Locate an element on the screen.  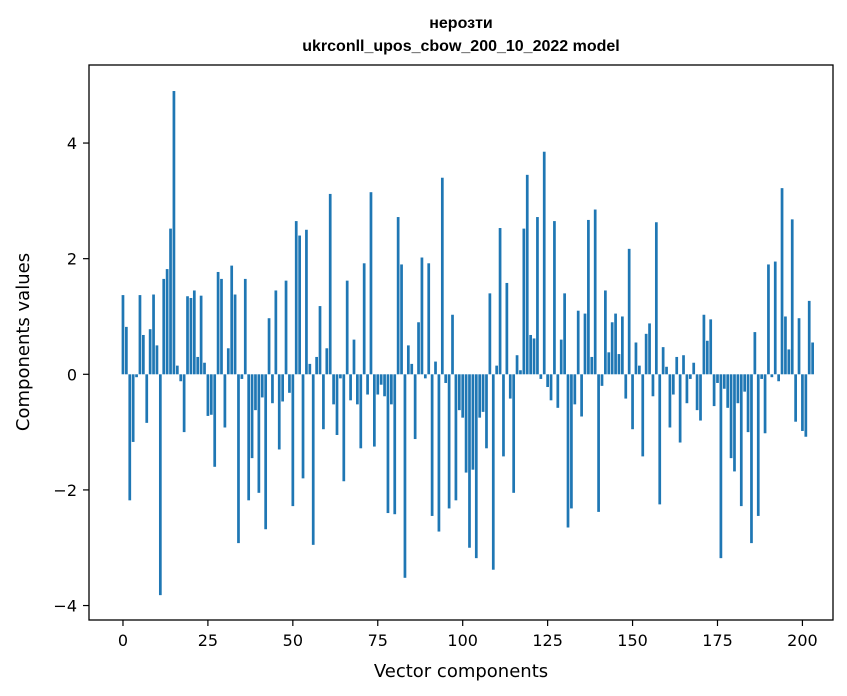
x-tick-label: 200 is located at coordinates (802, 640).